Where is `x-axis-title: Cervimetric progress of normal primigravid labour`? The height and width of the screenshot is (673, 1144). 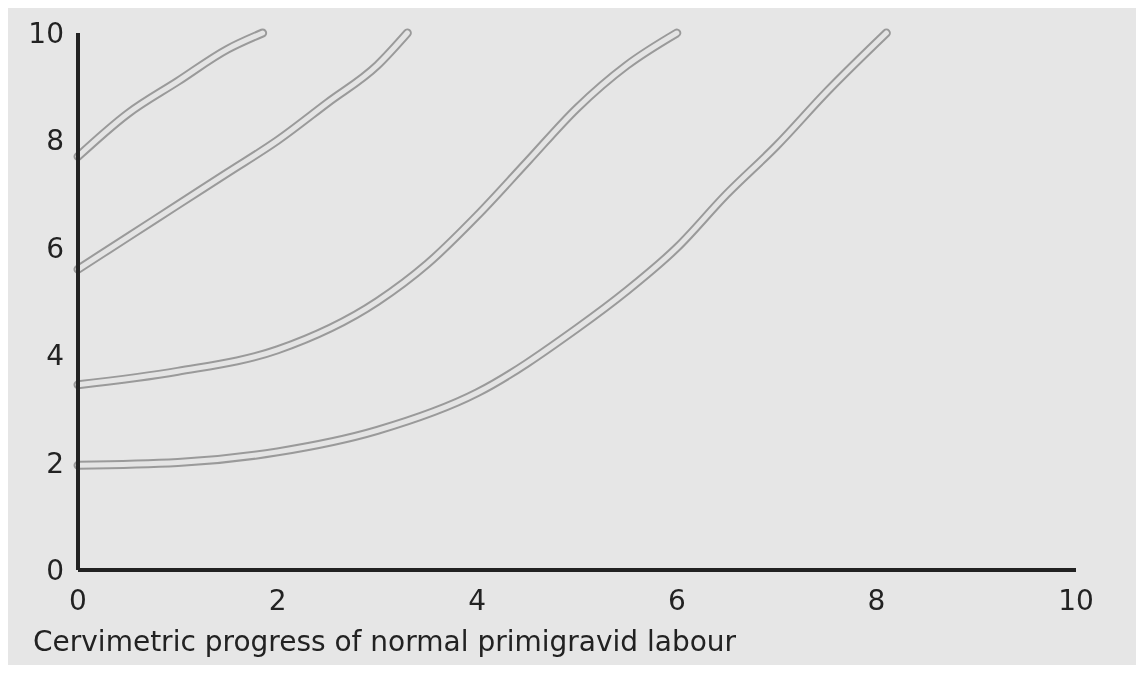 x-axis-title: Cervimetric progress of normal primigravid labour is located at coordinates (385, 641).